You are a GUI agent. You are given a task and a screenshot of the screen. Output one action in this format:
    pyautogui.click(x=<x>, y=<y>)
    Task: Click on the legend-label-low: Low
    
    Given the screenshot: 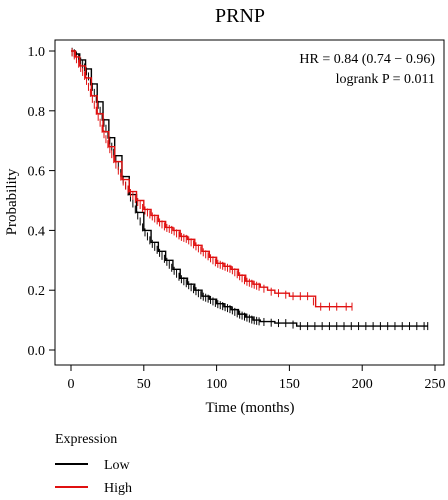 What is the action you would take?
    pyautogui.click(x=117, y=465)
    